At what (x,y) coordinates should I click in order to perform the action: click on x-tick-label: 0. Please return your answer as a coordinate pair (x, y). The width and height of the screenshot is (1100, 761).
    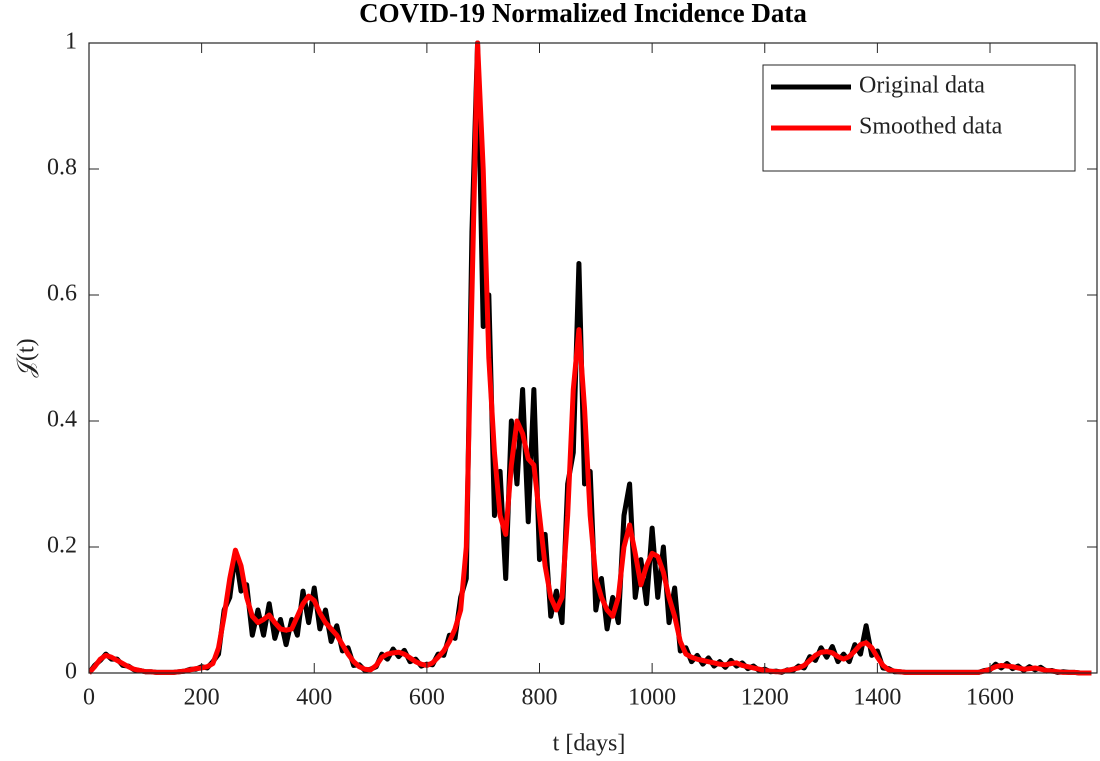
    Looking at the image, I should click on (89, 698).